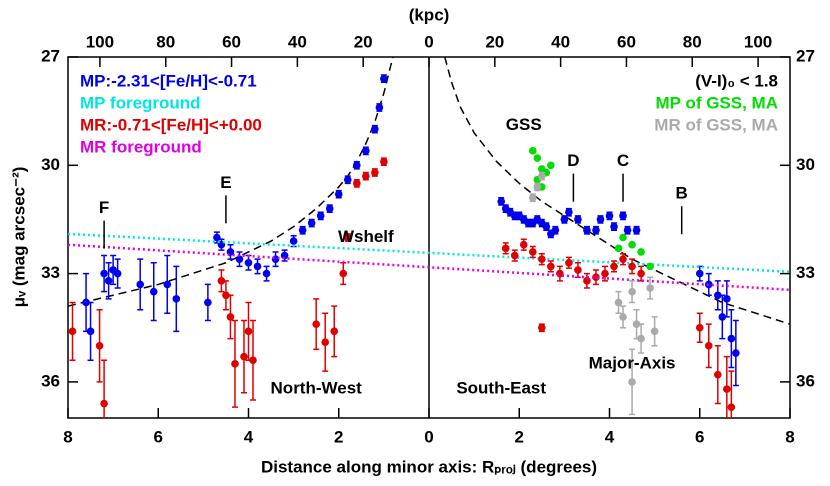 This screenshot has height=486, width=830. Describe the element at coordinates (50, 380) in the screenshot. I see `y-tick-label: 36` at that location.